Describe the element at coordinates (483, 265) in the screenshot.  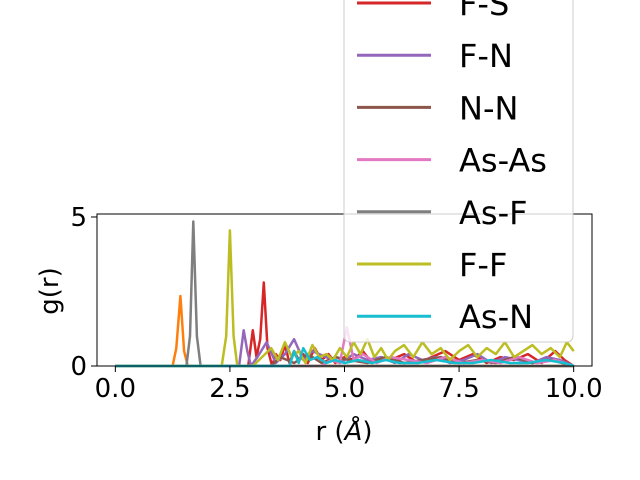
I see `legend-label-f-f: F-F` at that location.